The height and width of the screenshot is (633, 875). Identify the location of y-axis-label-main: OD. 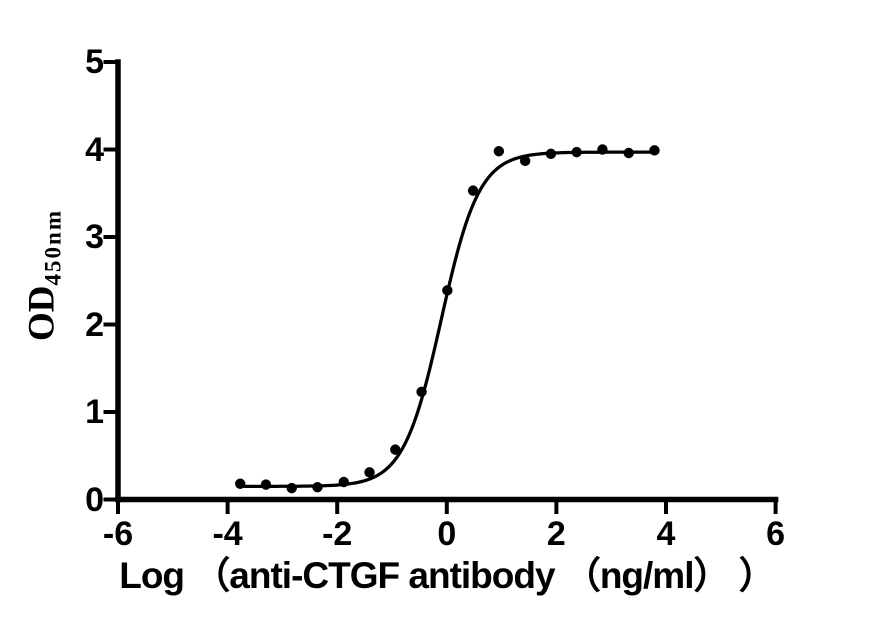
(42, 313).